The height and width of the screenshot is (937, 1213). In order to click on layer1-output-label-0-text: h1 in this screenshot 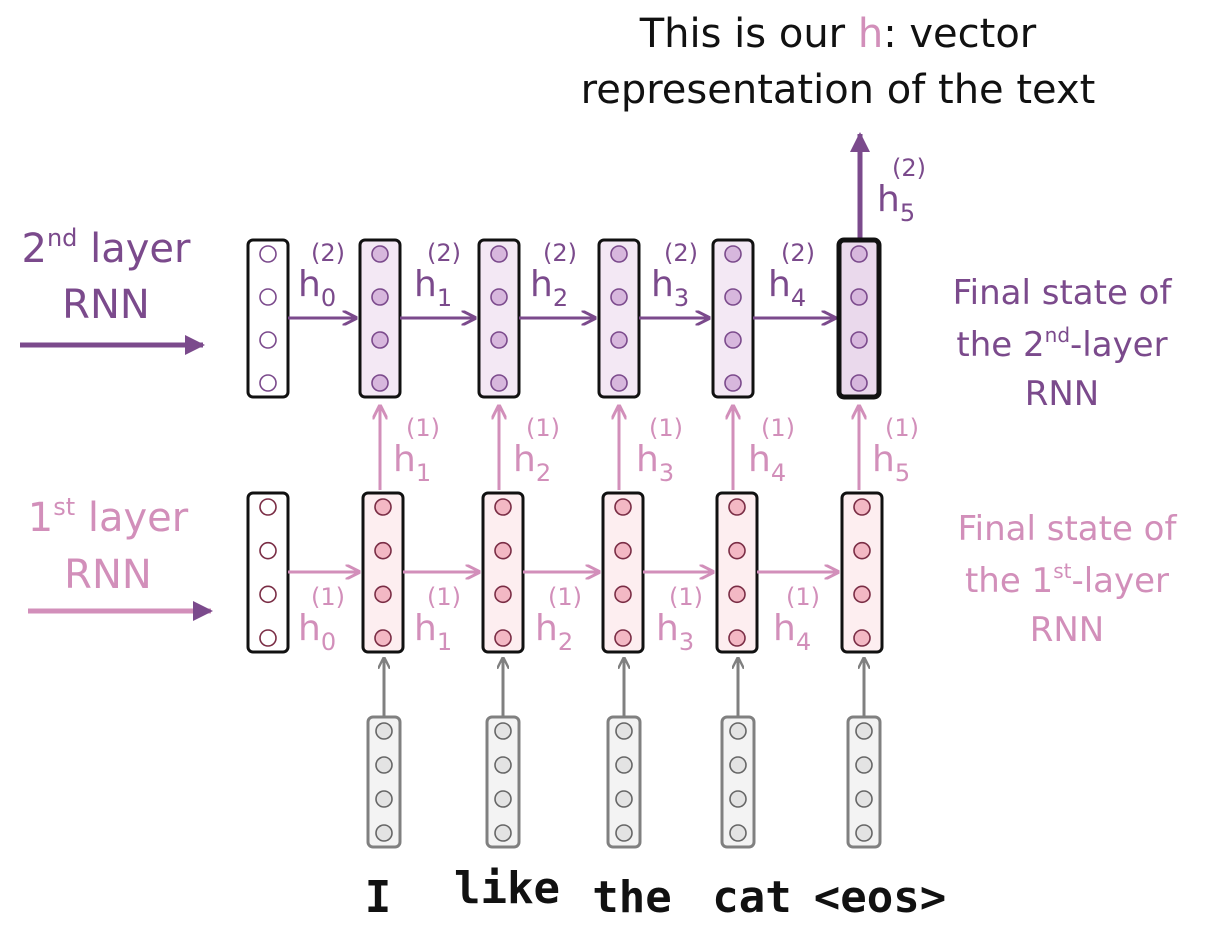, I will do `click(412, 463)`.